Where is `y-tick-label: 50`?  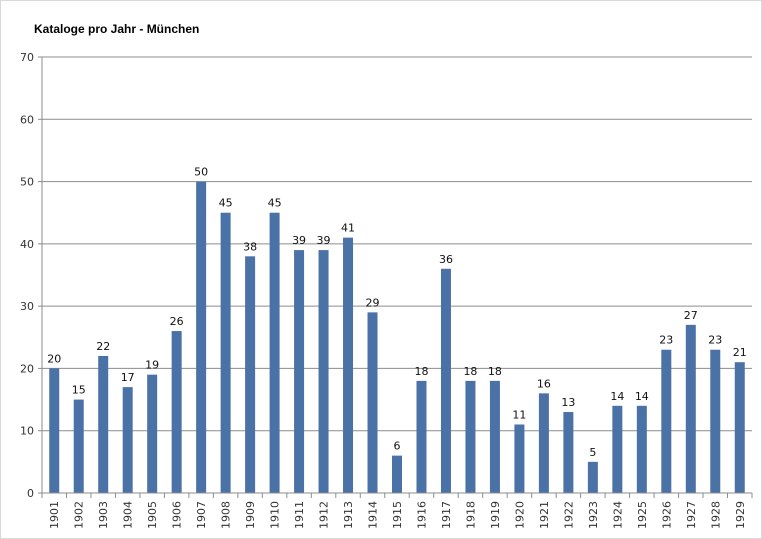 y-tick-label: 50 is located at coordinates (27, 182).